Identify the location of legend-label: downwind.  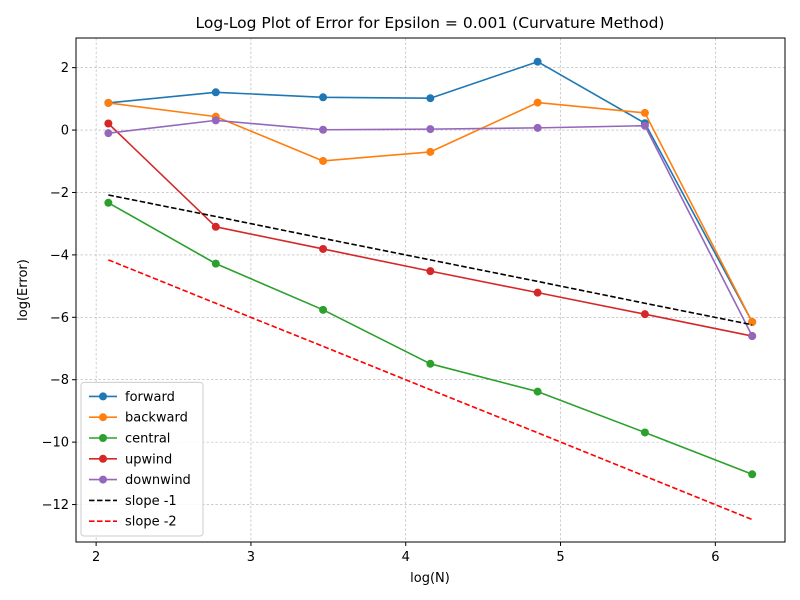
(158, 480).